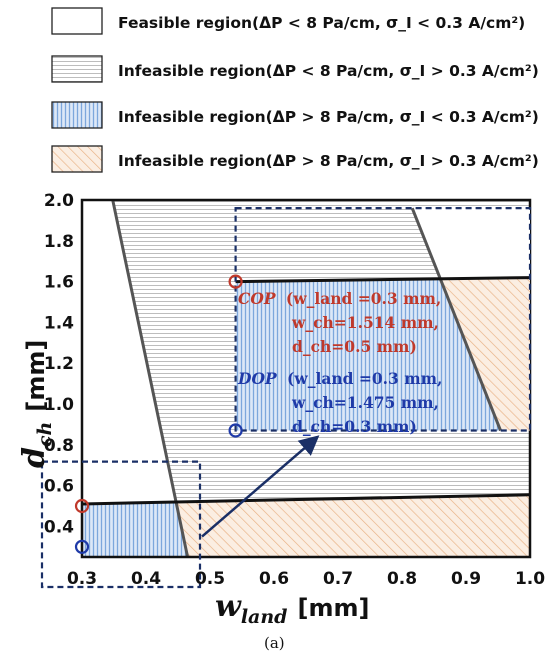 The width and height of the screenshot is (550, 658). What do you see at coordinates (257, 298) in the screenshot?
I see `cop-label: COP` at bounding box center [257, 298].